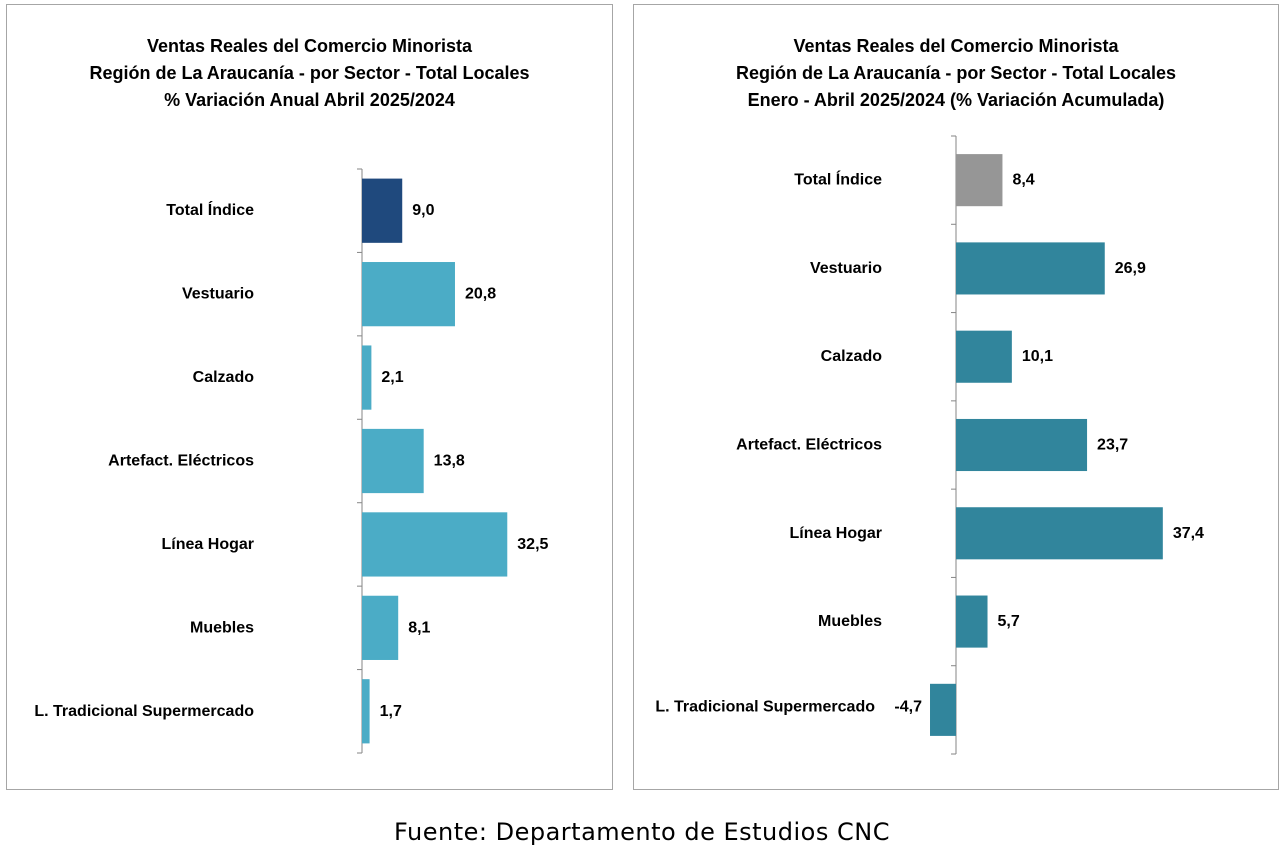  I want to click on chart-title-line-3: % Variación Anual Abril 2025/2024, so click(309, 100).